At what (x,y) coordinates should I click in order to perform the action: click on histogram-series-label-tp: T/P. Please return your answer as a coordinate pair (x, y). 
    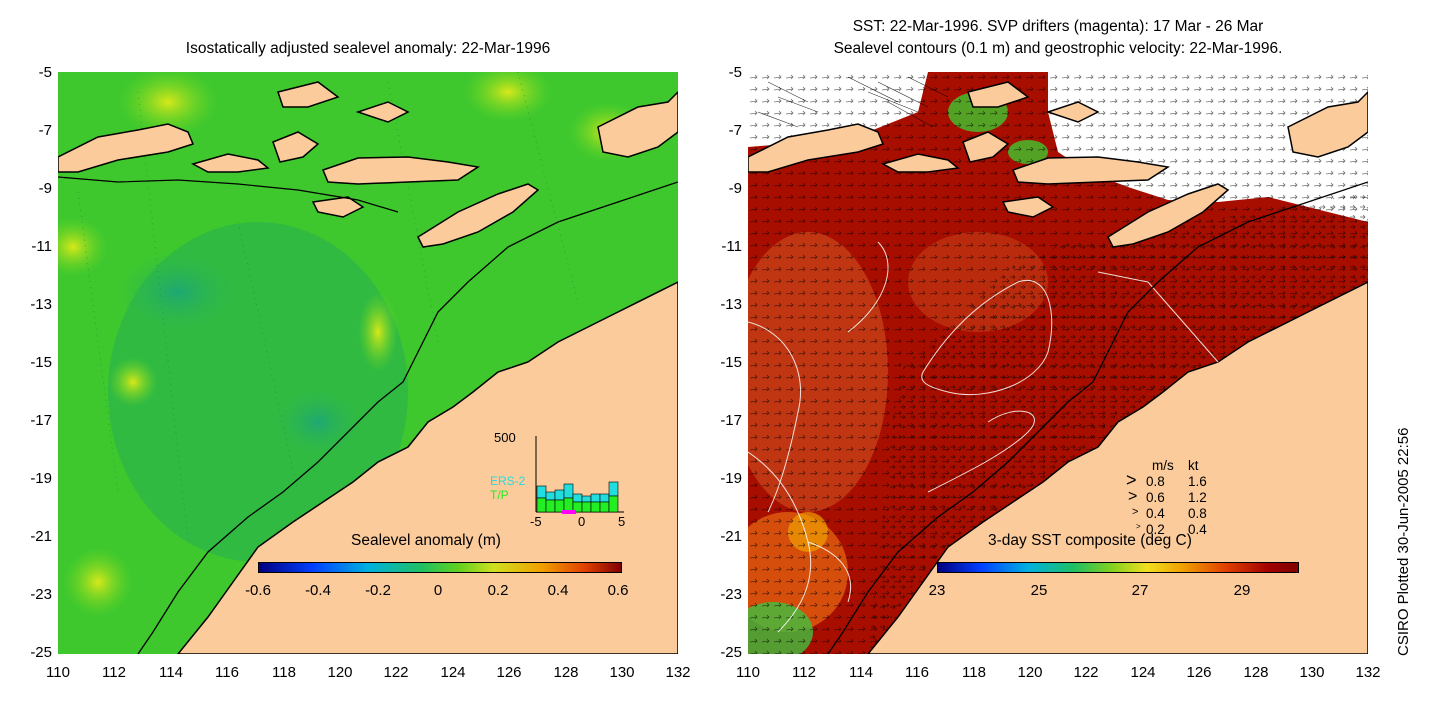
    Looking at the image, I should click on (499, 495).